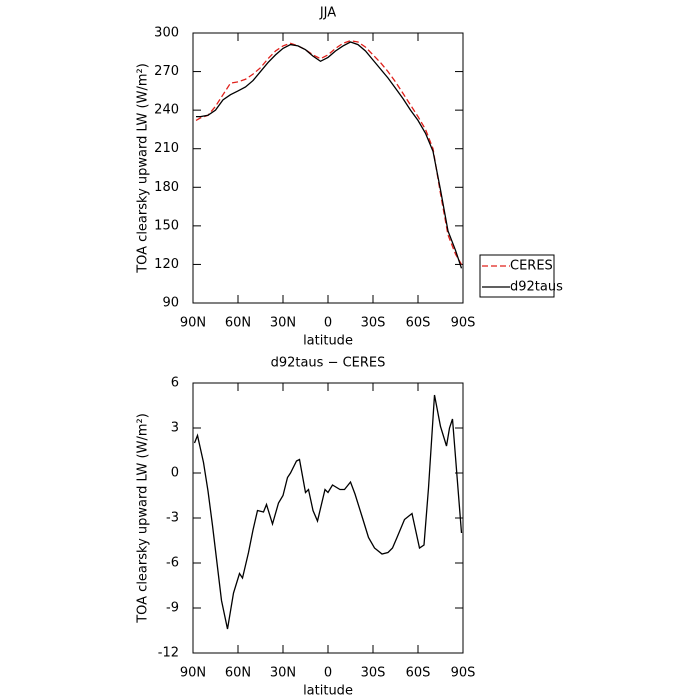 This screenshot has height=700, width=700. Describe the element at coordinates (172, 563) in the screenshot. I see `y-tick-label: -6` at that location.